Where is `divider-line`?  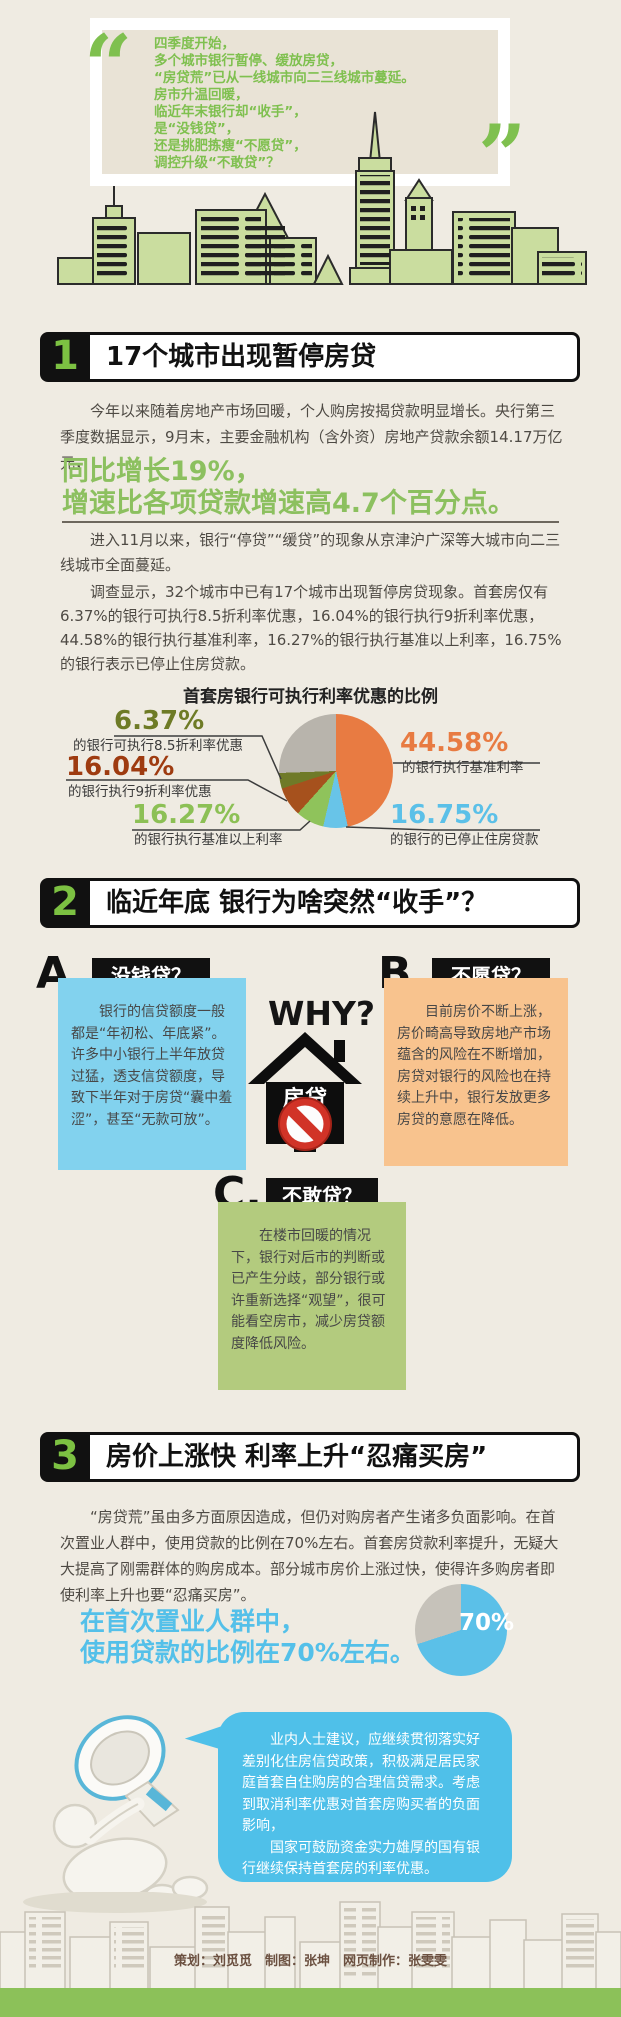 divider-line is located at coordinates (310, 522).